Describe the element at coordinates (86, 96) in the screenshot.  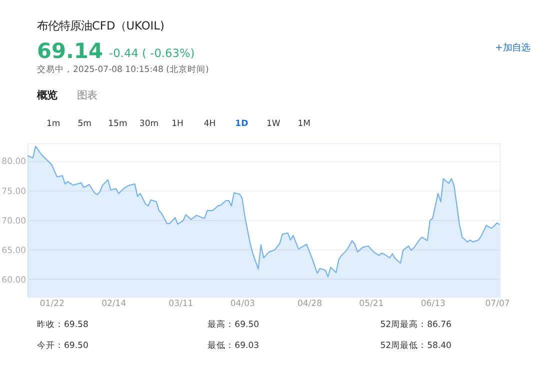
I see `text: 图表` at that location.